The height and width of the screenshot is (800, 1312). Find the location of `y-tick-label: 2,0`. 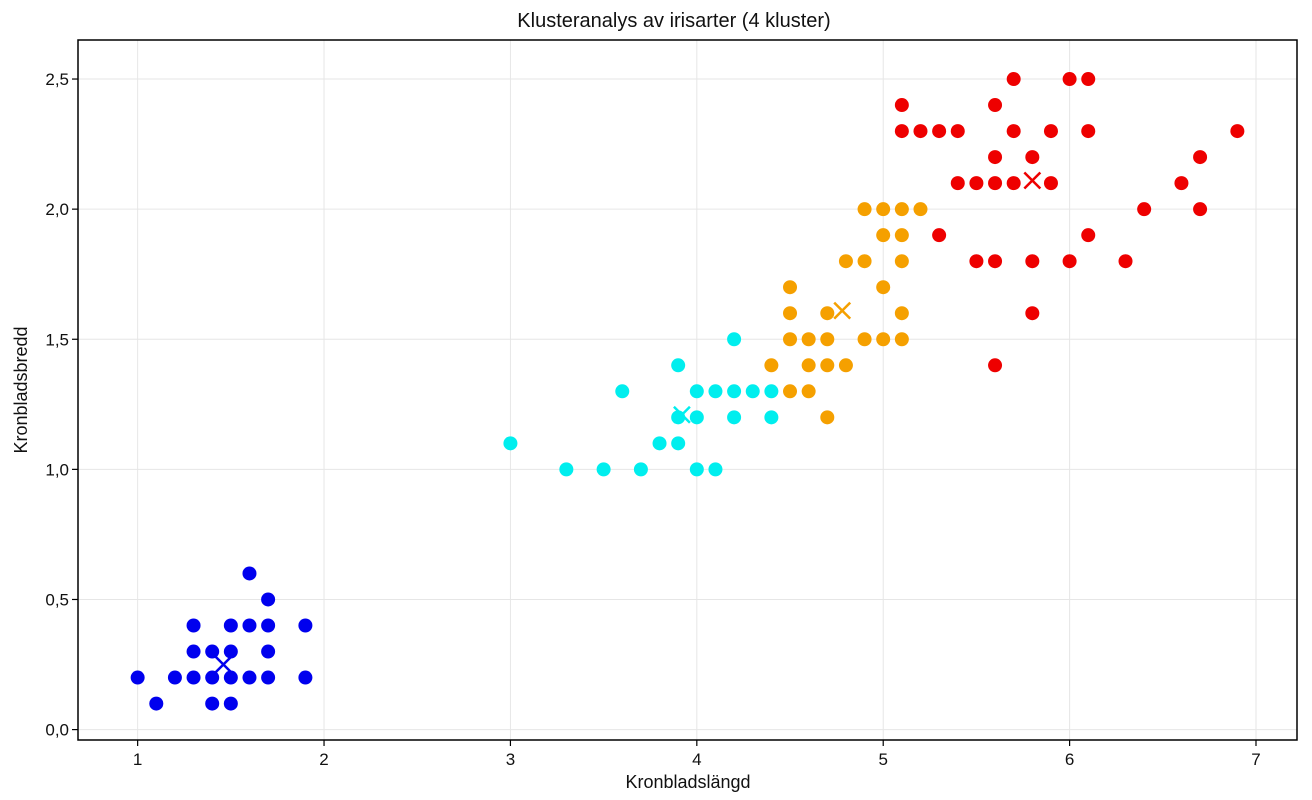

y-tick-label: 2,0 is located at coordinates (57, 209).